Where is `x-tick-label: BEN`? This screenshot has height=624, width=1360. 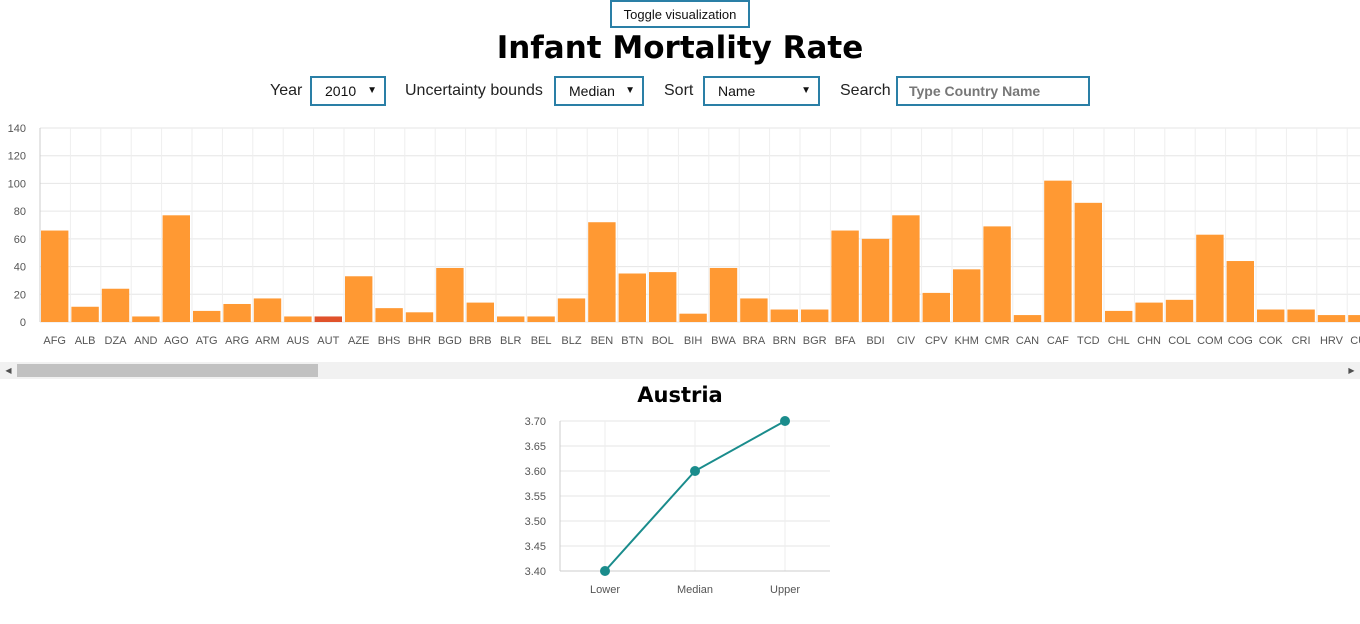 x-tick-label: BEN is located at coordinates (602, 341).